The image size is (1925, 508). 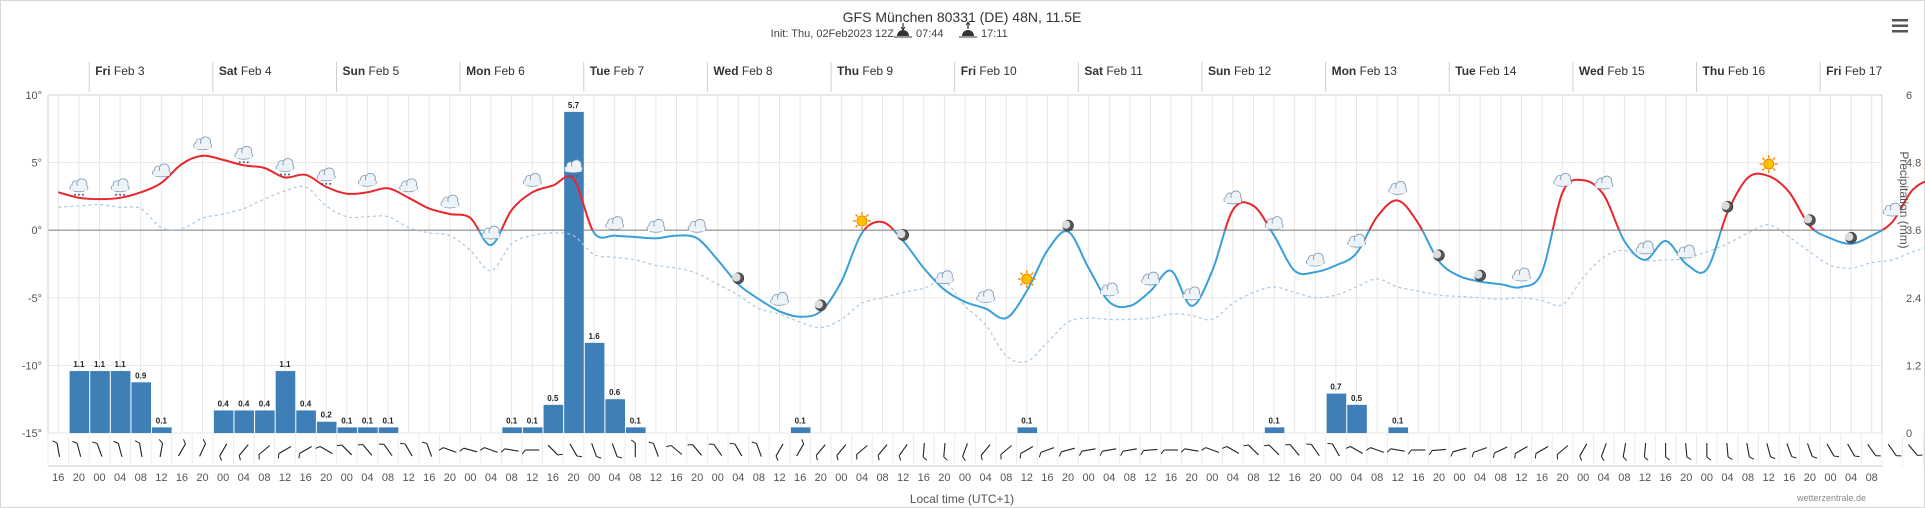 What do you see at coordinates (962, 499) in the screenshot?
I see `x-axis-label: Local time (UTC+1)` at bounding box center [962, 499].